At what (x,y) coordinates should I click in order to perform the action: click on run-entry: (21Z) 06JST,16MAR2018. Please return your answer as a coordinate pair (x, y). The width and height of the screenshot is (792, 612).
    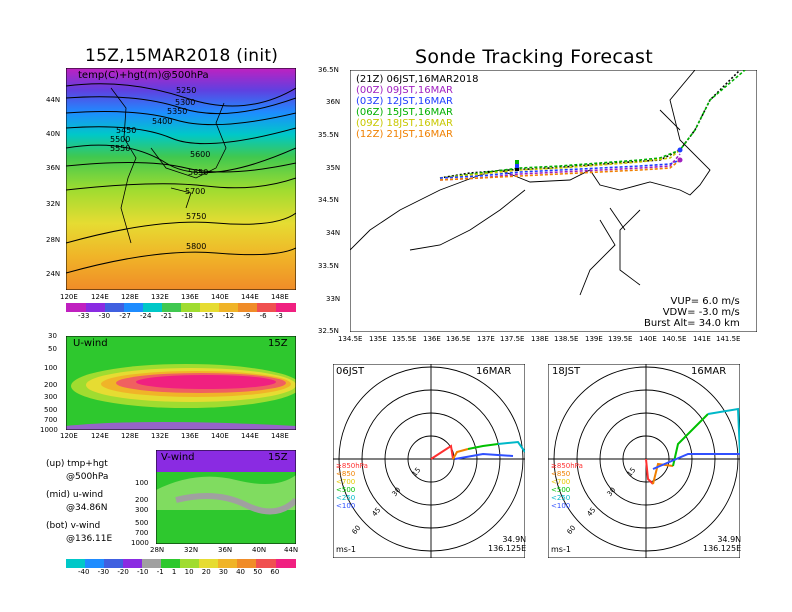
    Looking at the image, I should click on (417, 79).